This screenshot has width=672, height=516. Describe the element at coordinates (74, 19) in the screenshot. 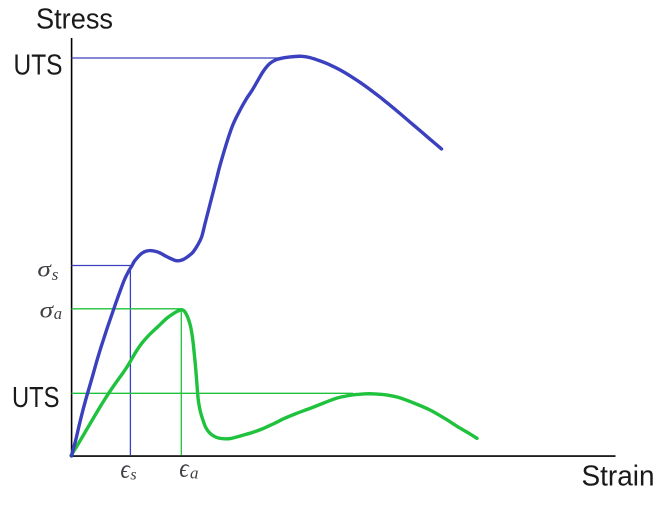

I see `svg-text: Stress` at that location.